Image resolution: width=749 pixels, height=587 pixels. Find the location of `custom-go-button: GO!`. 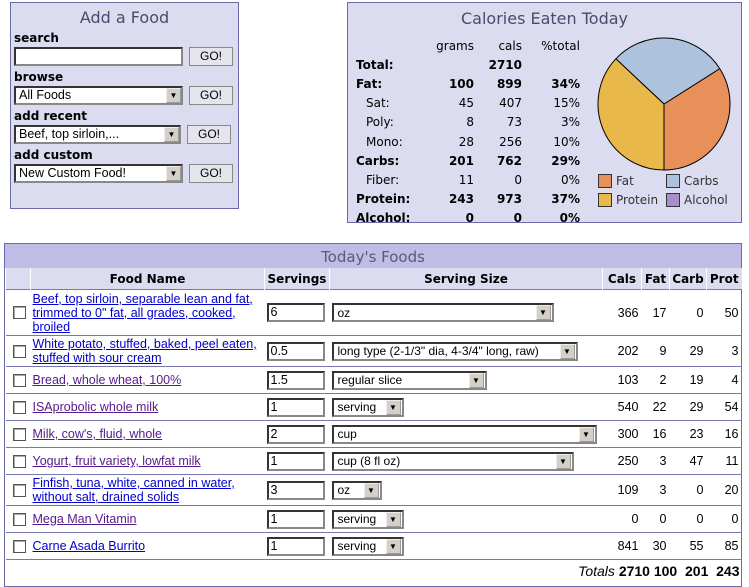

custom-go-button: GO! is located at coordinates (211, 173).